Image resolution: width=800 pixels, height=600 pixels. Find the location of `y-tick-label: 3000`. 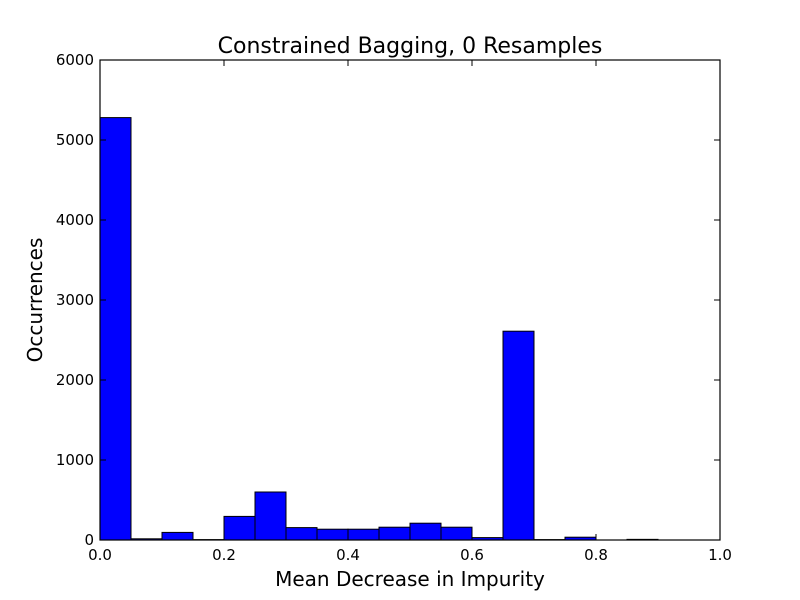

y-tick-label: 3000 is located at coordinates (75, 300).